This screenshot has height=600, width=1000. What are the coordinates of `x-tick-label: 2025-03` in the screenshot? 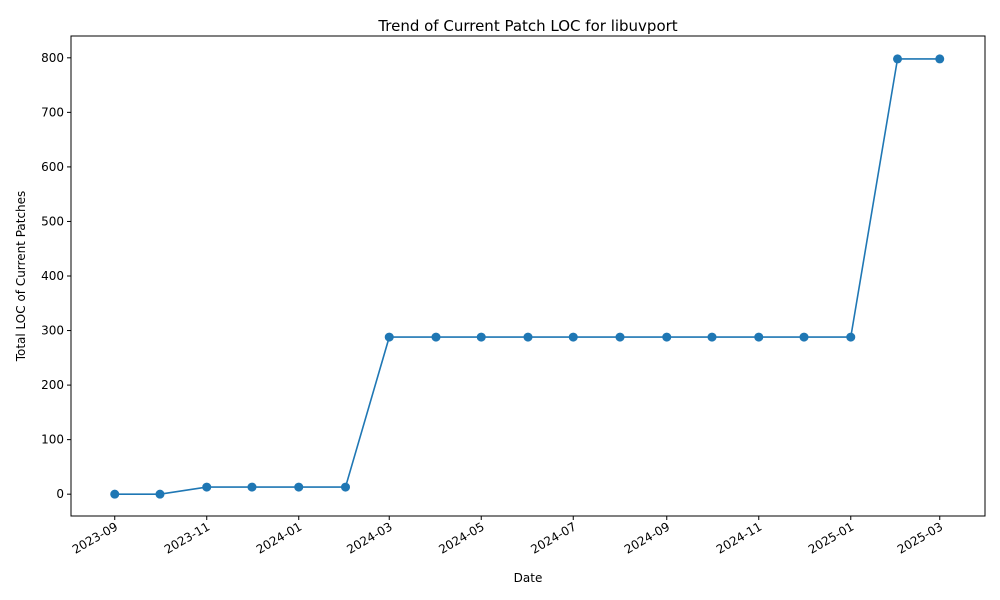 It's located at (920, 537).